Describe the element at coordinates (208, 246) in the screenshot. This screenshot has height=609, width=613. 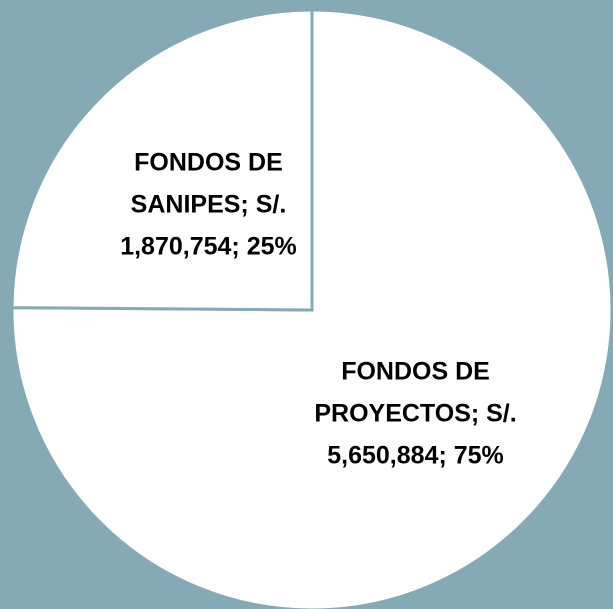
I see `data-label-line: 1,870,754; 25%` at that location.